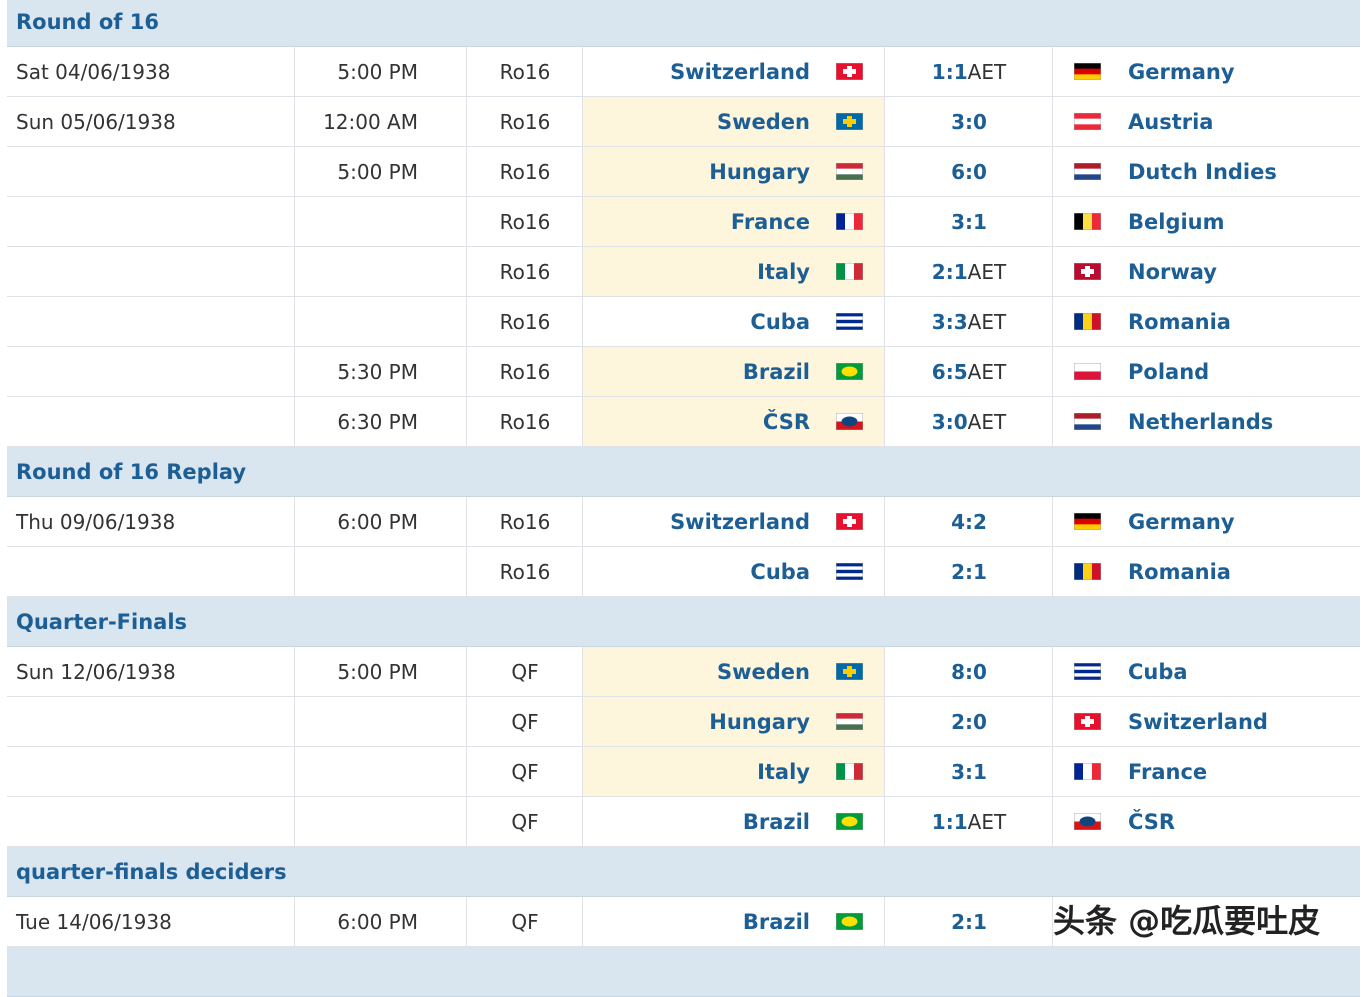 This screenshot has height=997, width=1366. Describe the element at coordinates (734, 421) in the screenshot. I see `cell: ČSR` at that location.